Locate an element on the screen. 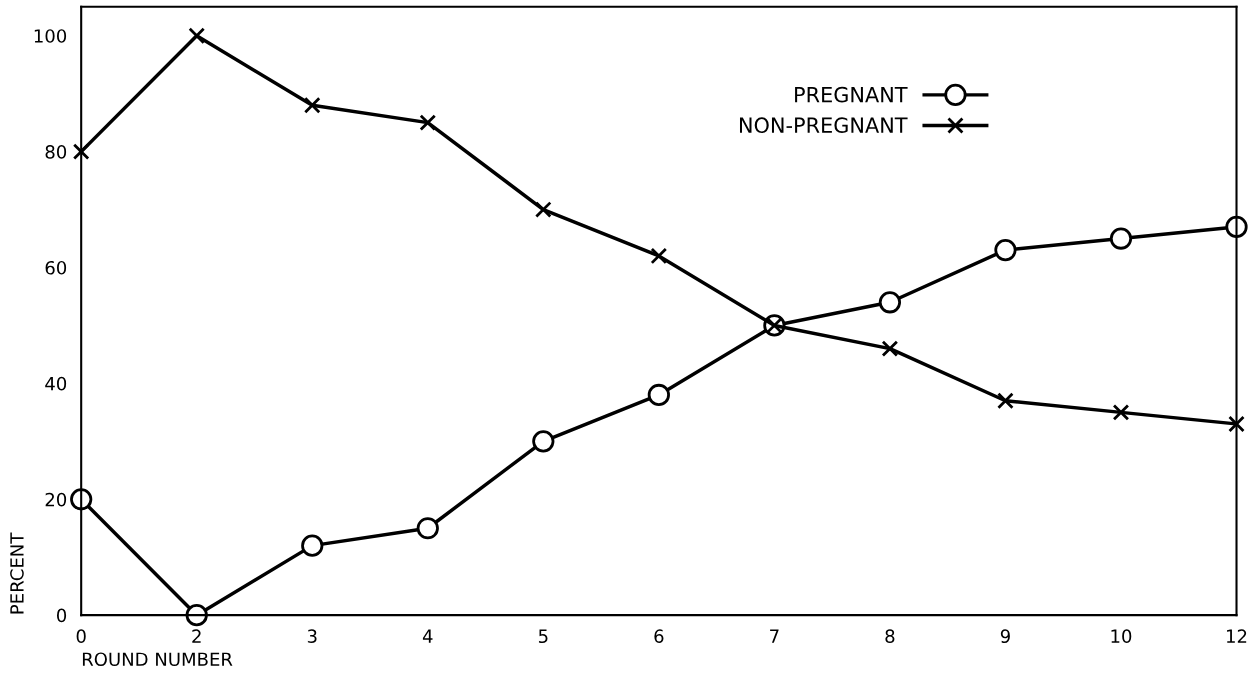 The image size is (1249, 676). y-tick-label: 80 is located at coordinates (56, 152).